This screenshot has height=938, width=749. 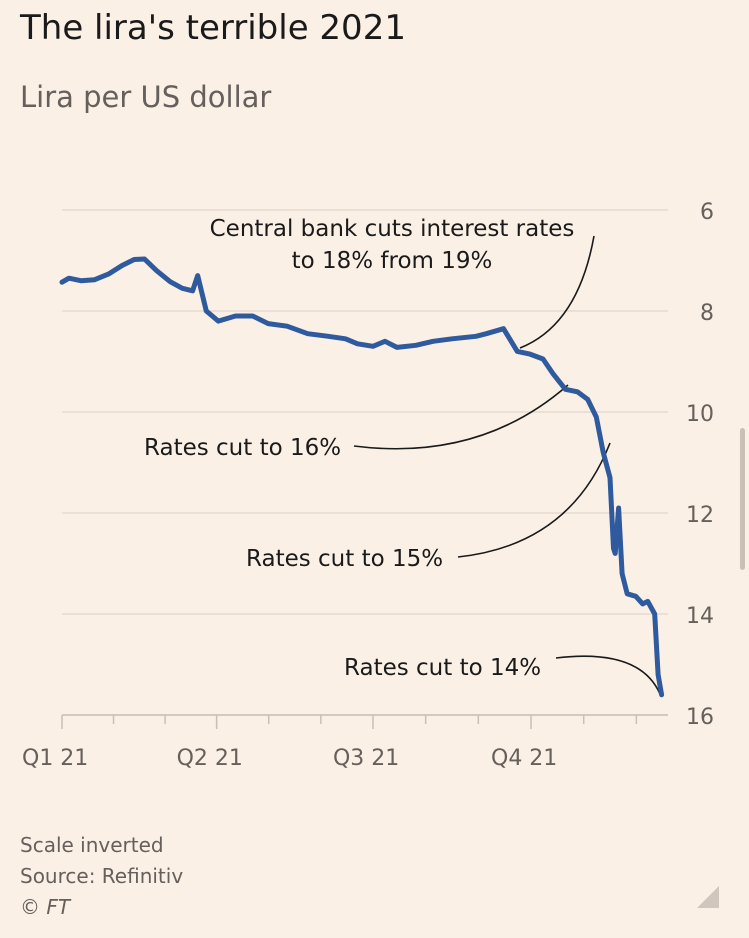 What do you see at coordinates (392, 261) in the screenshot?
I see `annotation-label: to 18% from 19%` at bounding box center [392, 261].